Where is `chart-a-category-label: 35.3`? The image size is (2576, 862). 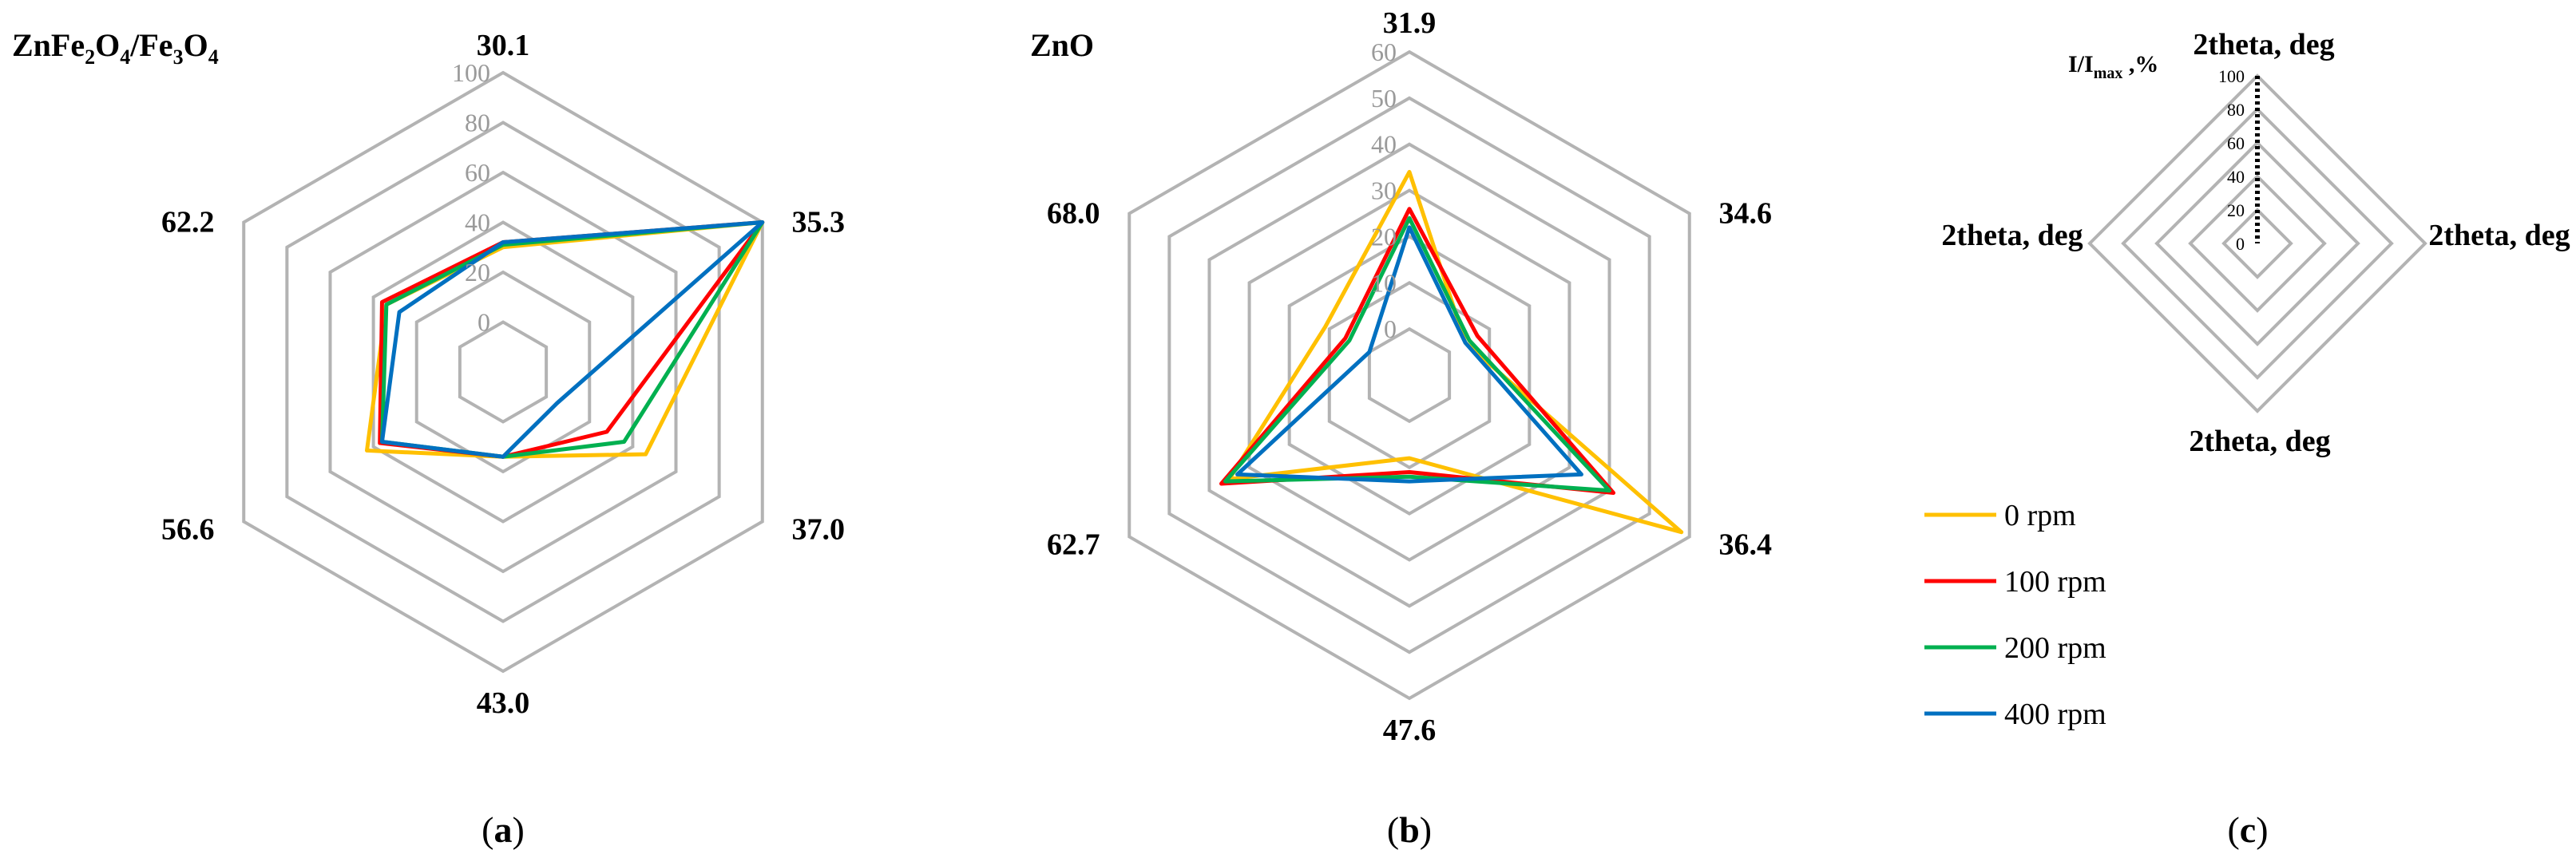 chart-a-category-label: 35.3 is located at coordinates (819, 222).